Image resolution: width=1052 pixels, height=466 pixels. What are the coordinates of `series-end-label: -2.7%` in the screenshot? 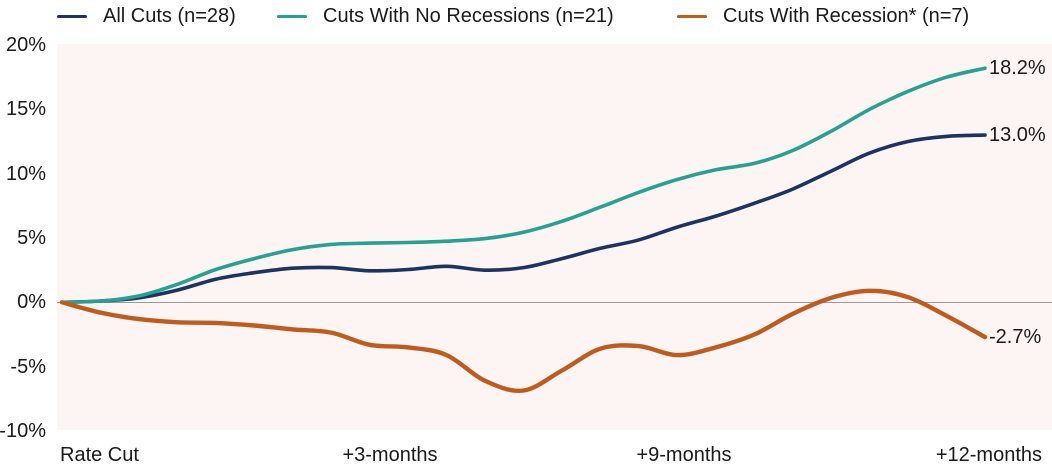 It's located at (1015, 337).